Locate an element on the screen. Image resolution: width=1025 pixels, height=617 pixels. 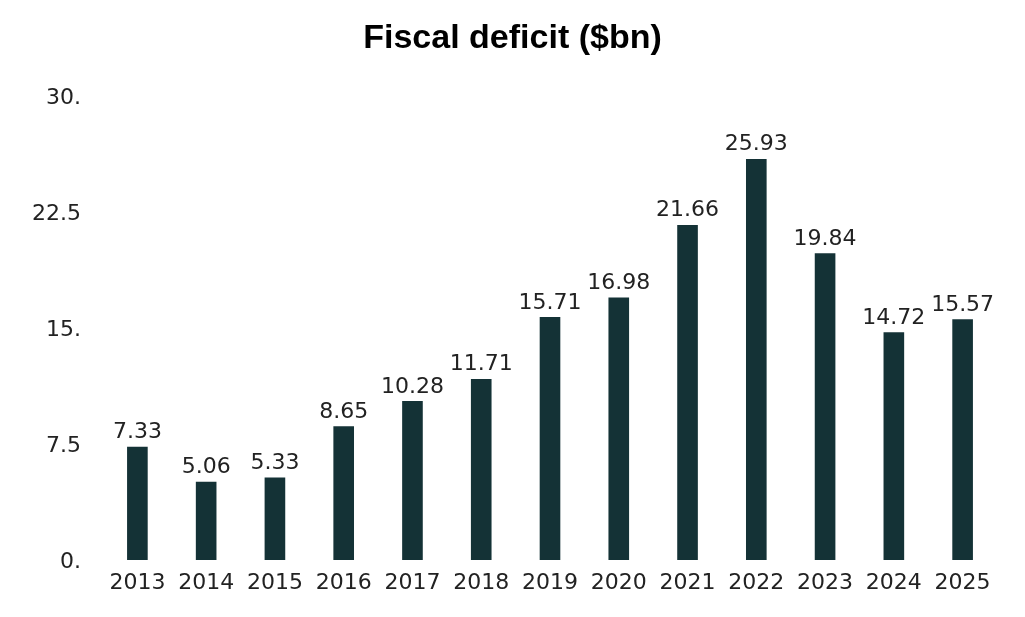
data-label: 11.71 is located at coordinates (481, 363).